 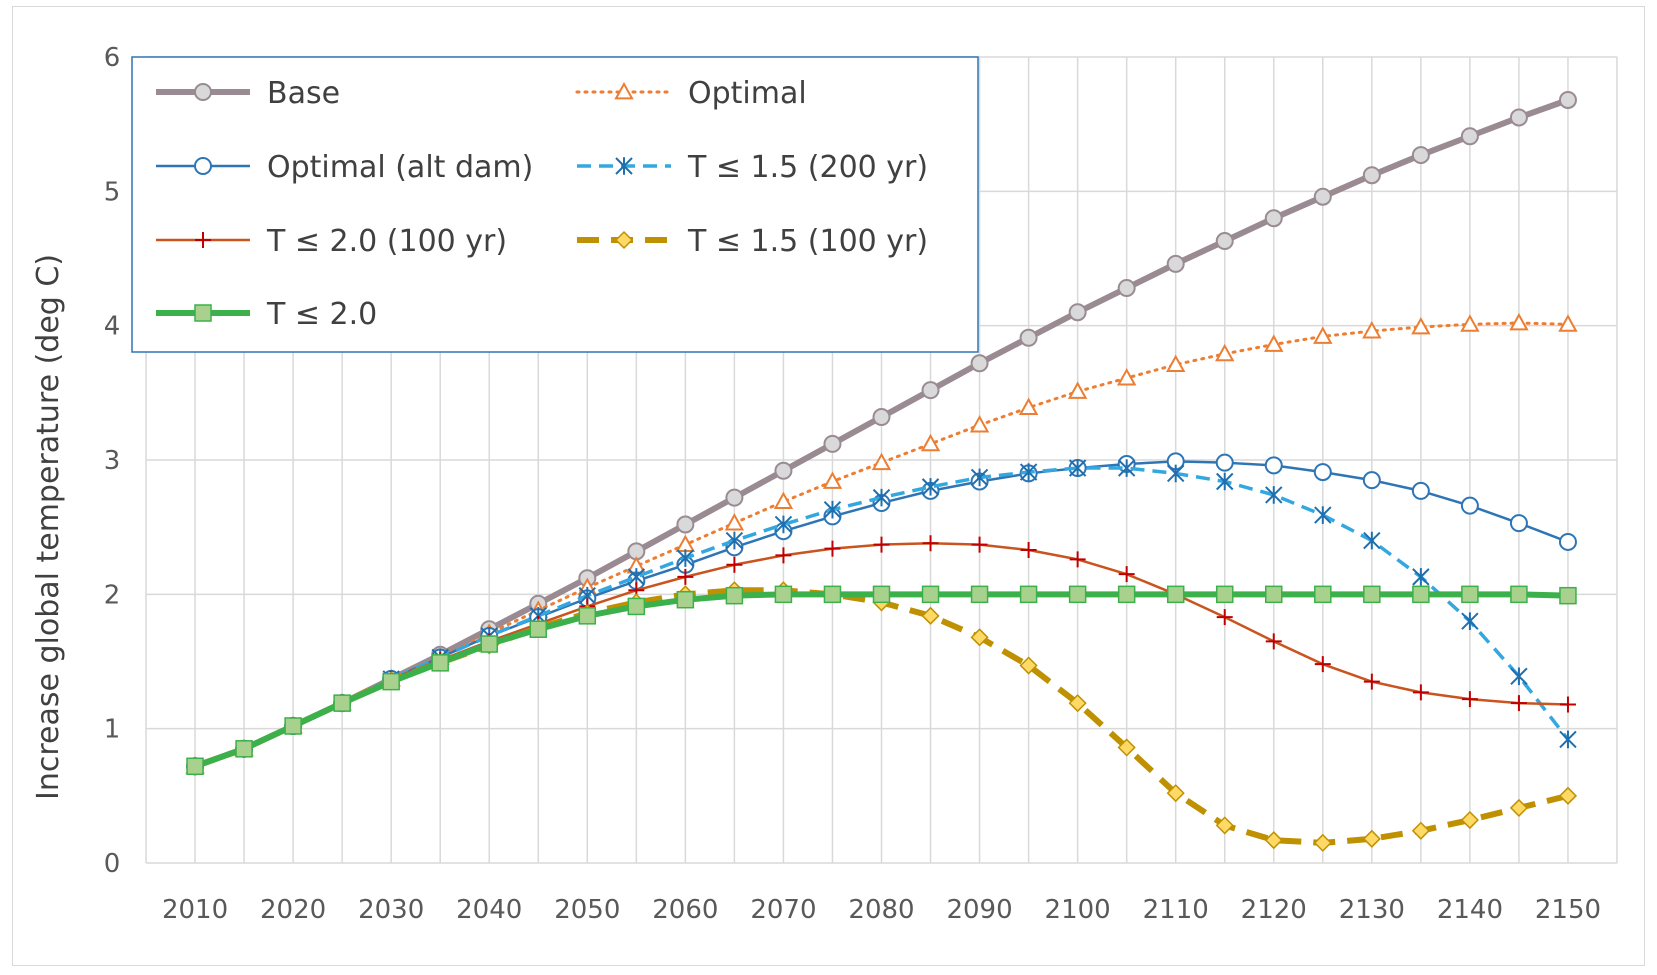 What do you see at coordinates (112, 58) in the screenshot?
I see `y-tick-label: 6` at bounding box center [112, 58].